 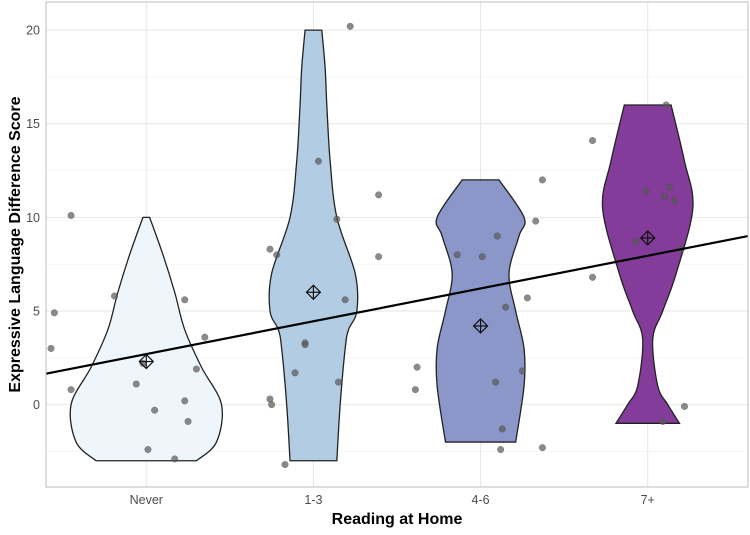 I want to click on mean-marker-7+, so click(x=647, y=238).